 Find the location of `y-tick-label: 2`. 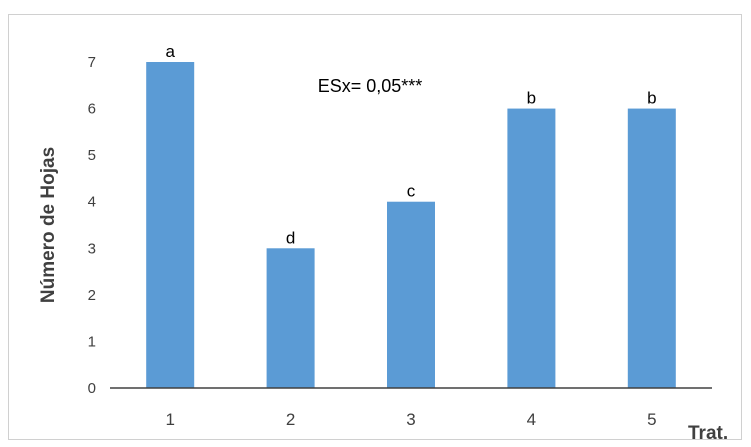

y-tick-label: 2 is located at coordinates (92, 295).